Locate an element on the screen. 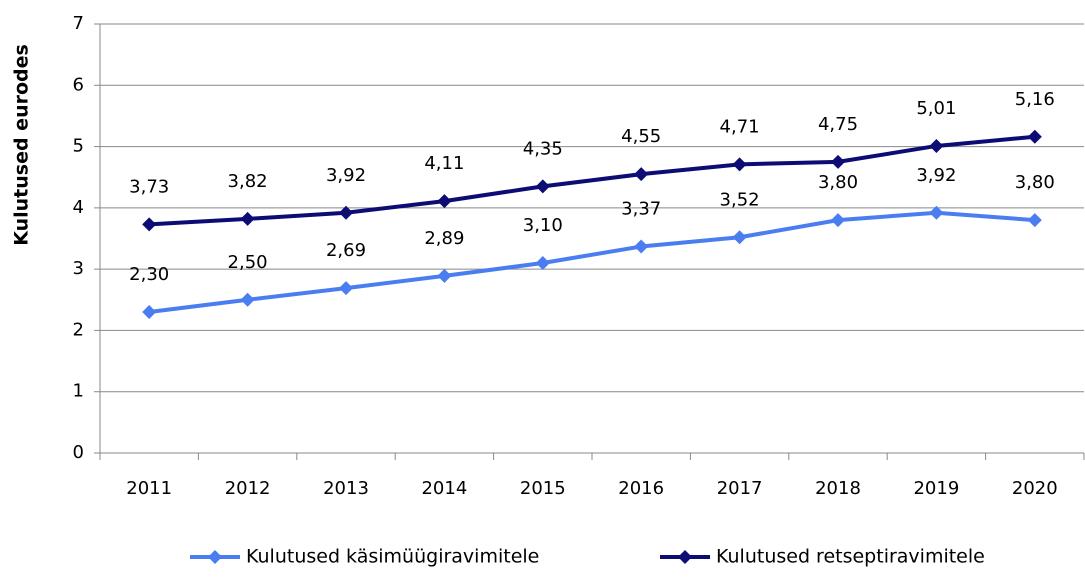 Image resolution: width=1085 pixels, height=577 pixels. data-label: 2,30 is located at coordinates (149, 274).